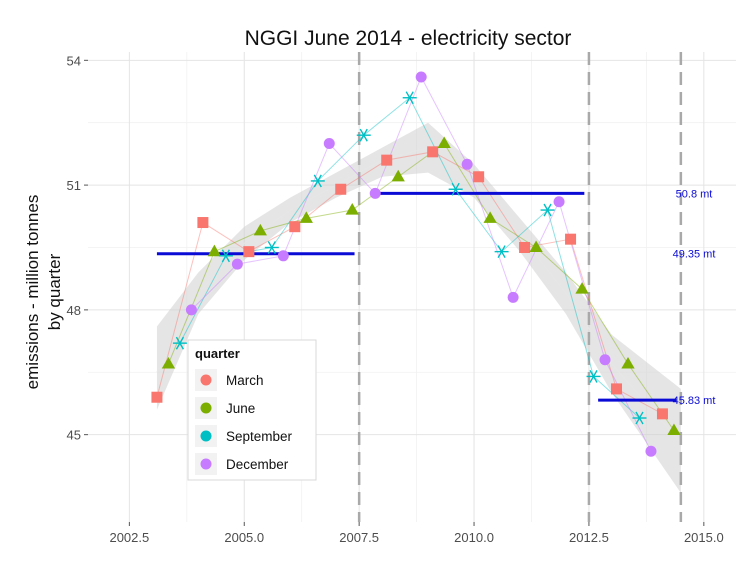 Image resolution: width=754 pixels, height=585 pixels. What do you see at coordinates (32, 292) in the screenshot?
I see `y-axis-label-line-1: emissions - million tonnes` at bounding box center [32, 292].